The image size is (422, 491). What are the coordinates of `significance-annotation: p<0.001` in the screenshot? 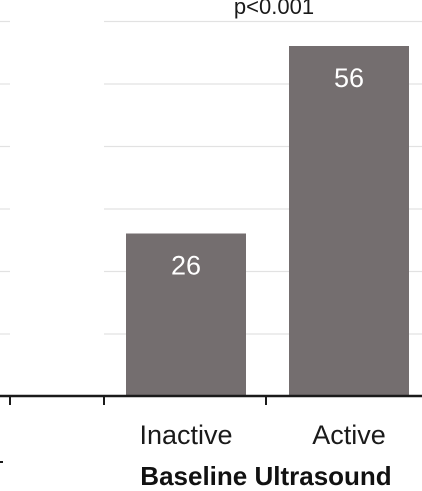 It's located at (274, 9).